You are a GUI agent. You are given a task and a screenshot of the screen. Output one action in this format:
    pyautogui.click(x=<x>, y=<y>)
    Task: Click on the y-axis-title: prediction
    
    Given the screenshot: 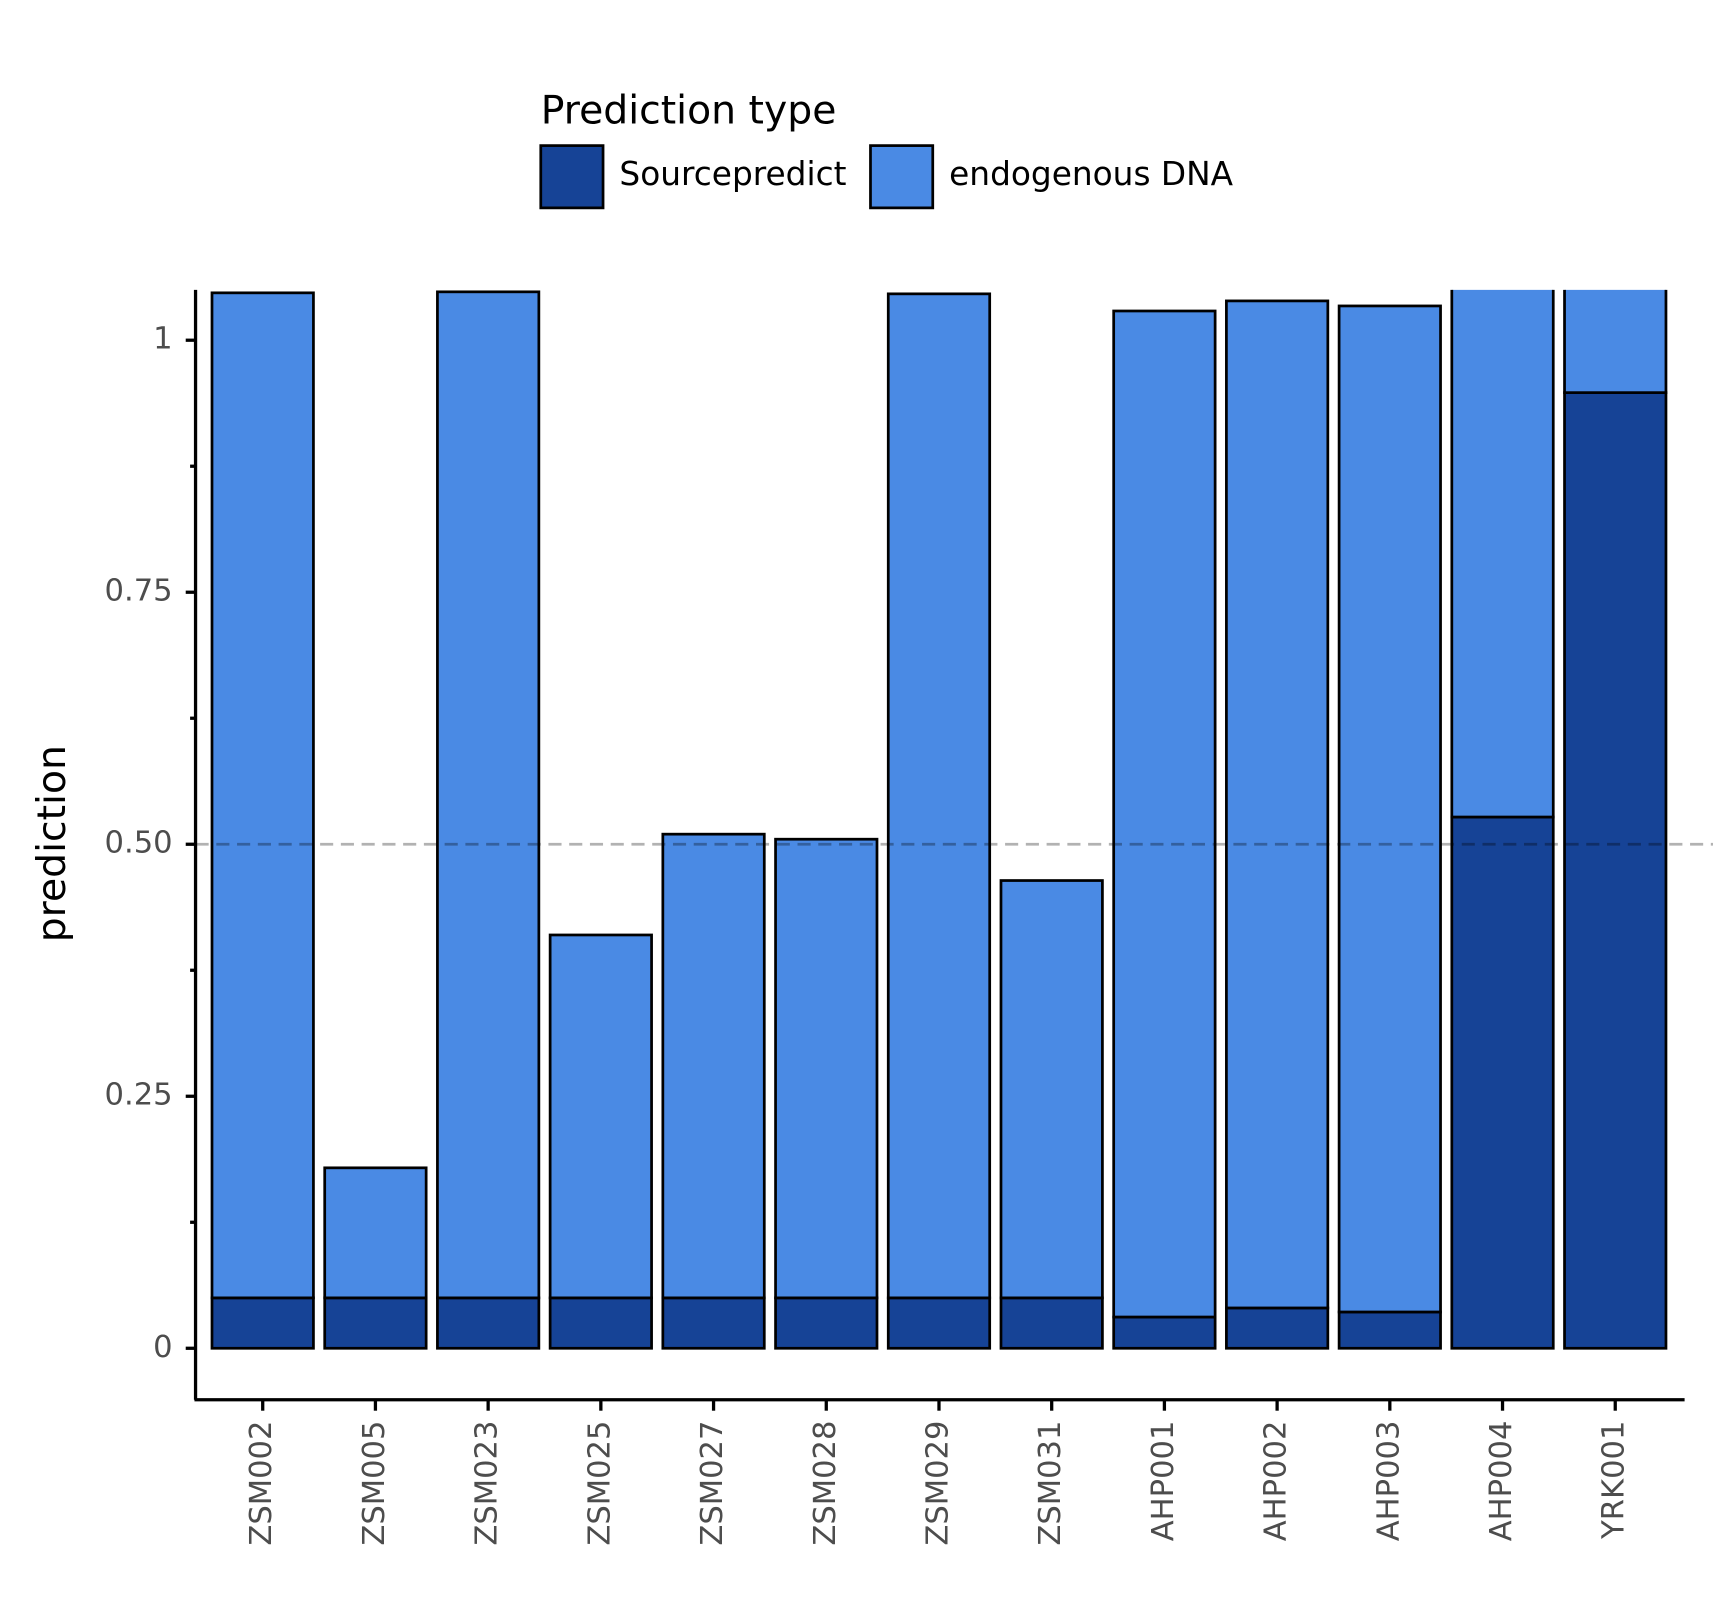 What is the action you would take?
    pyautogui.click(x=52, y=843)
    